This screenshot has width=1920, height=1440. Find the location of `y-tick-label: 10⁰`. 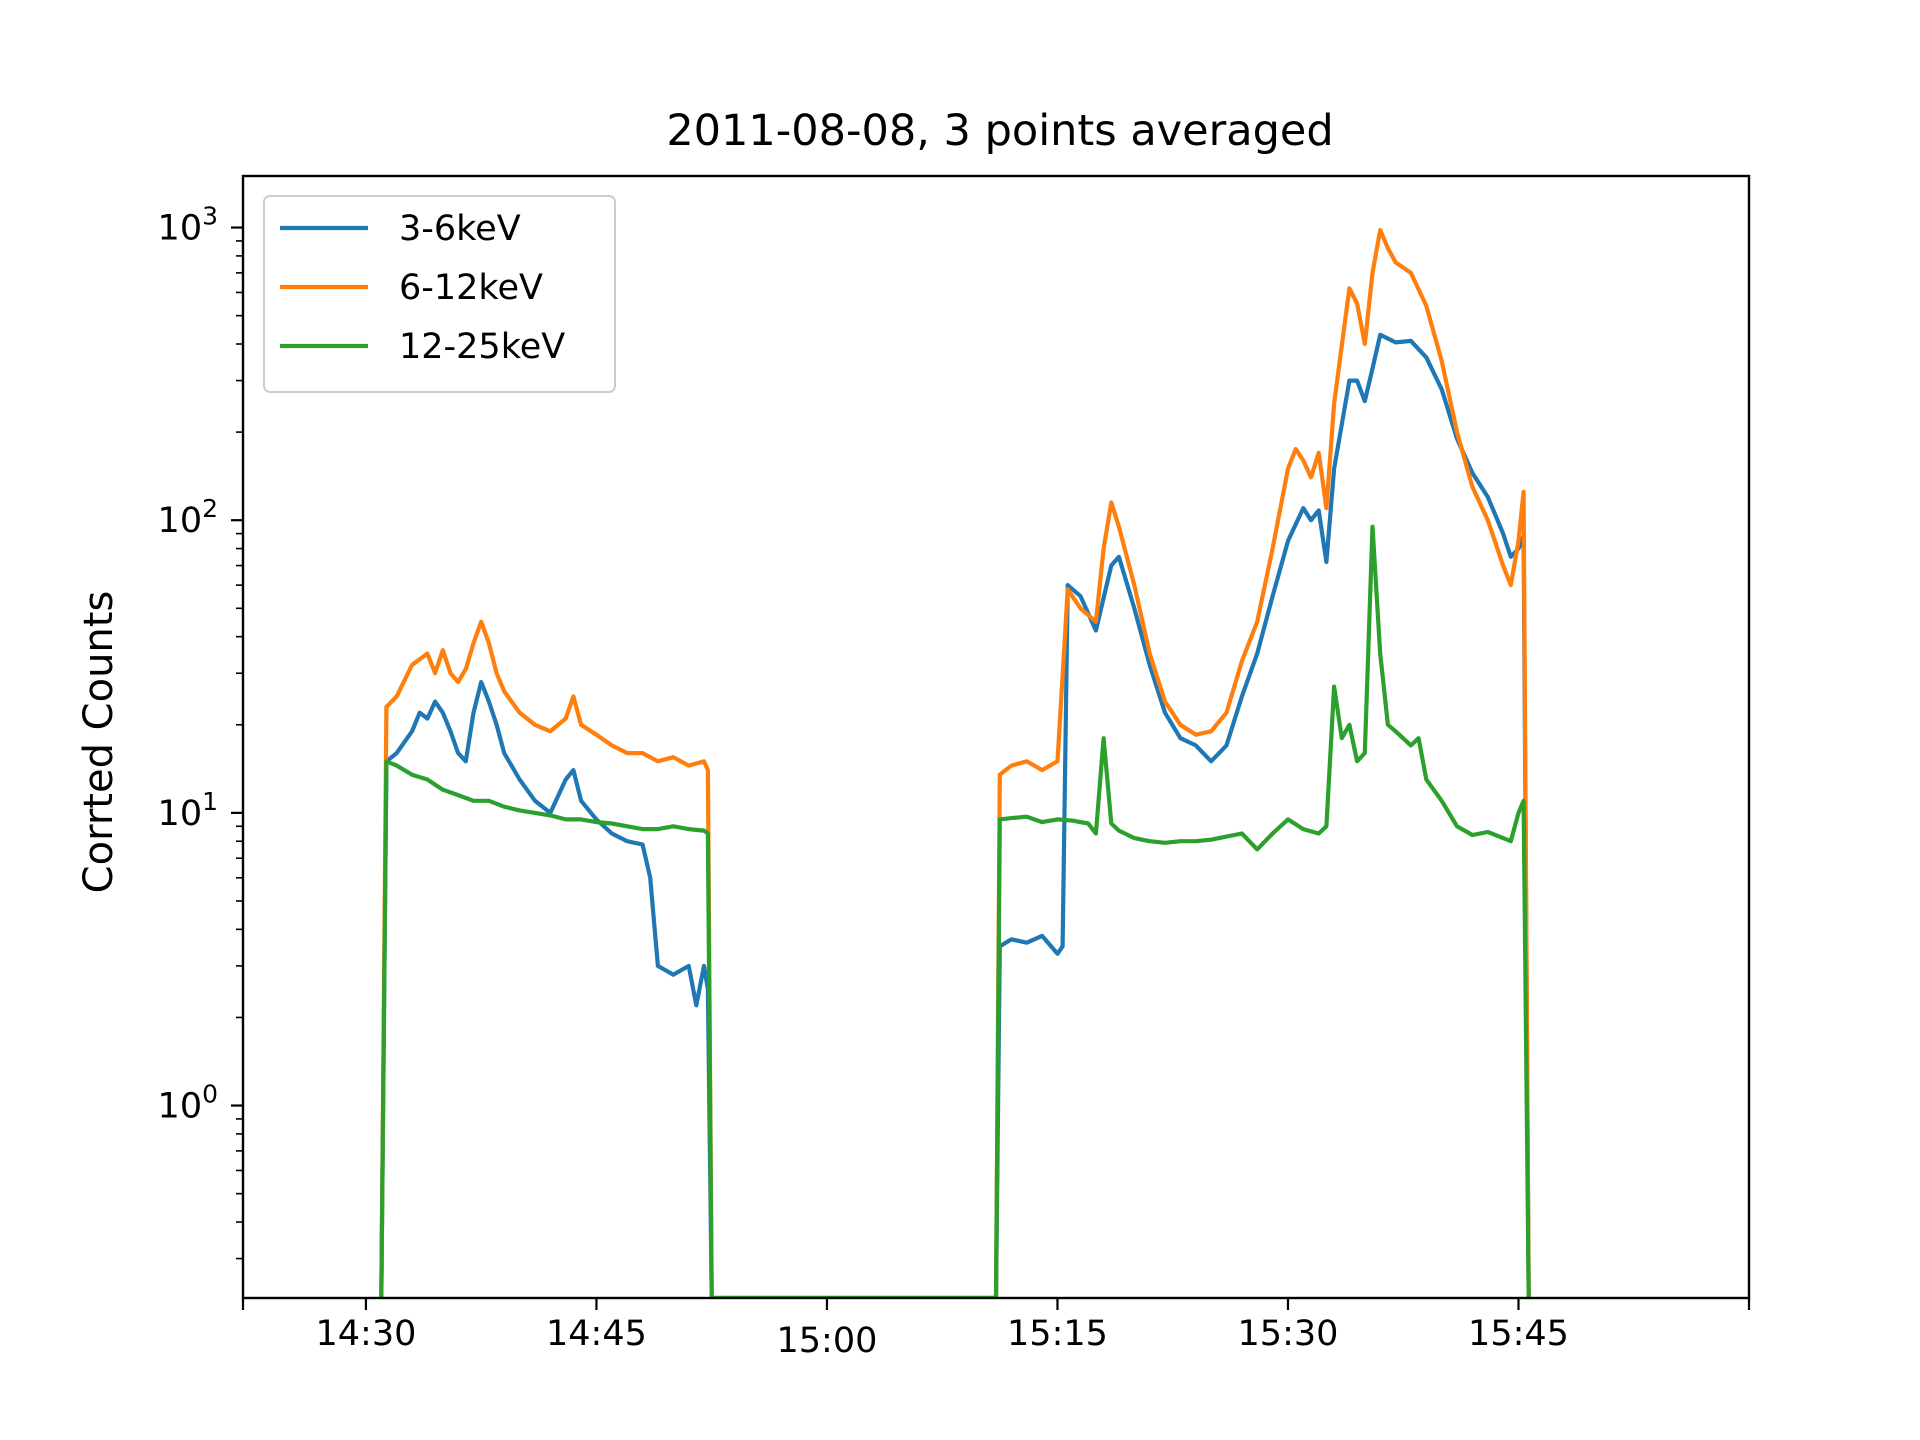

y-tick-label: 10⁰ is located at coordinates (188, 1103).